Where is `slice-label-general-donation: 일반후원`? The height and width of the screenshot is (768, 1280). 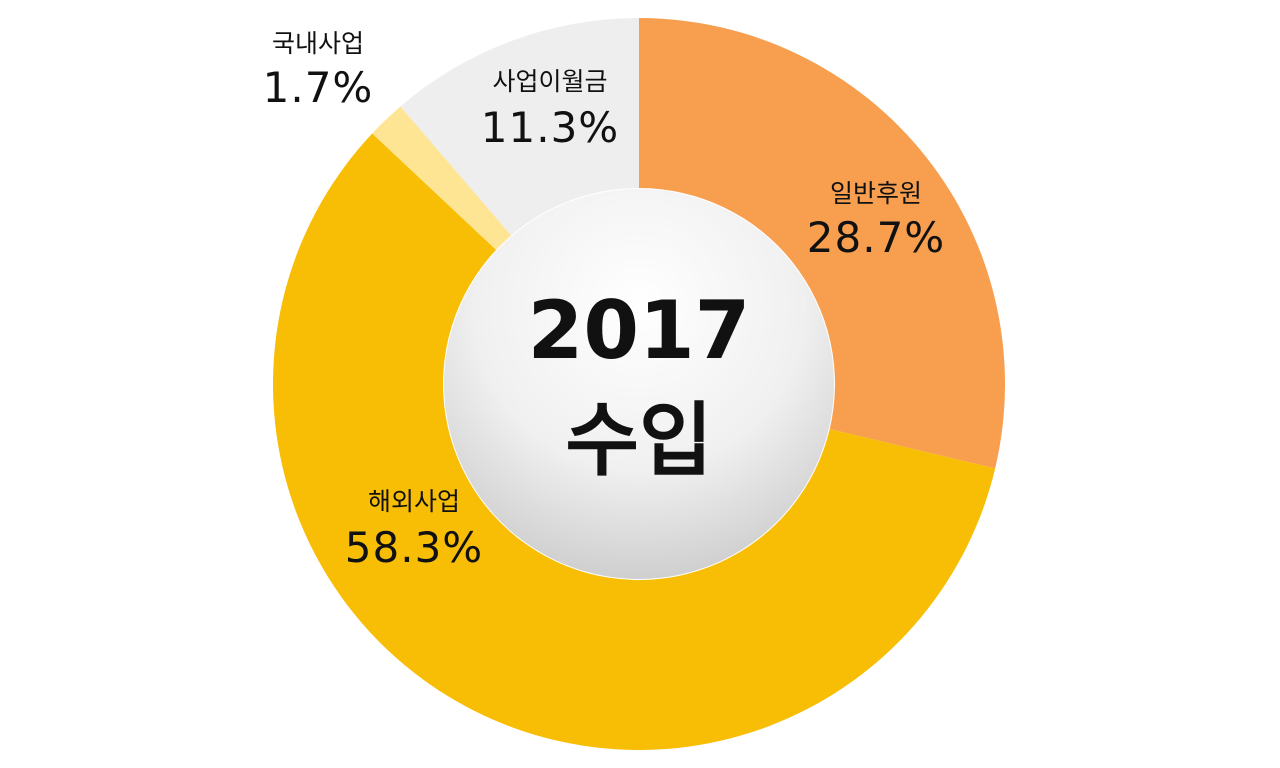
slice-label-general-donation: 일반후원 is located at coordinates (876, 193).